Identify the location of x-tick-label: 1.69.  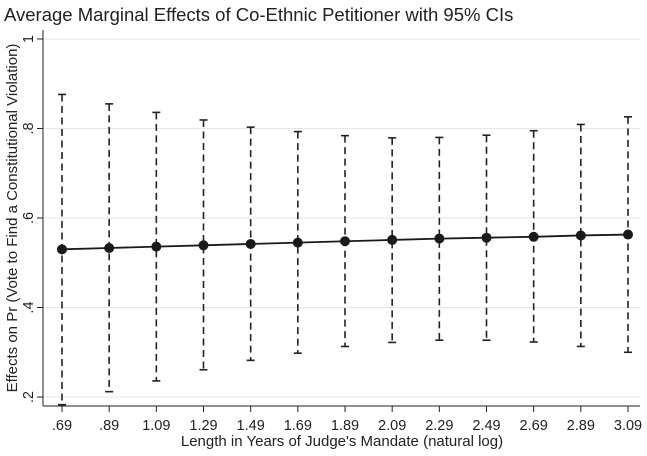
(298, 426).